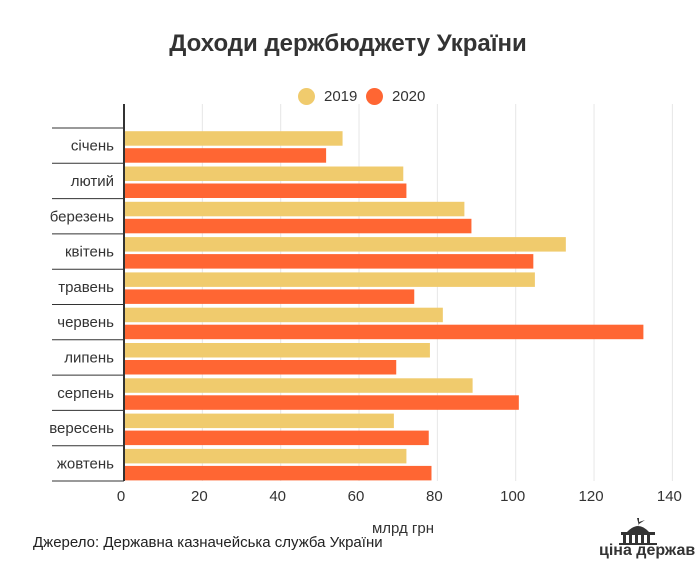  Describe the element at coordinates (121, 496) in the screenshot. I see `x-tick-label: 0` at that location.